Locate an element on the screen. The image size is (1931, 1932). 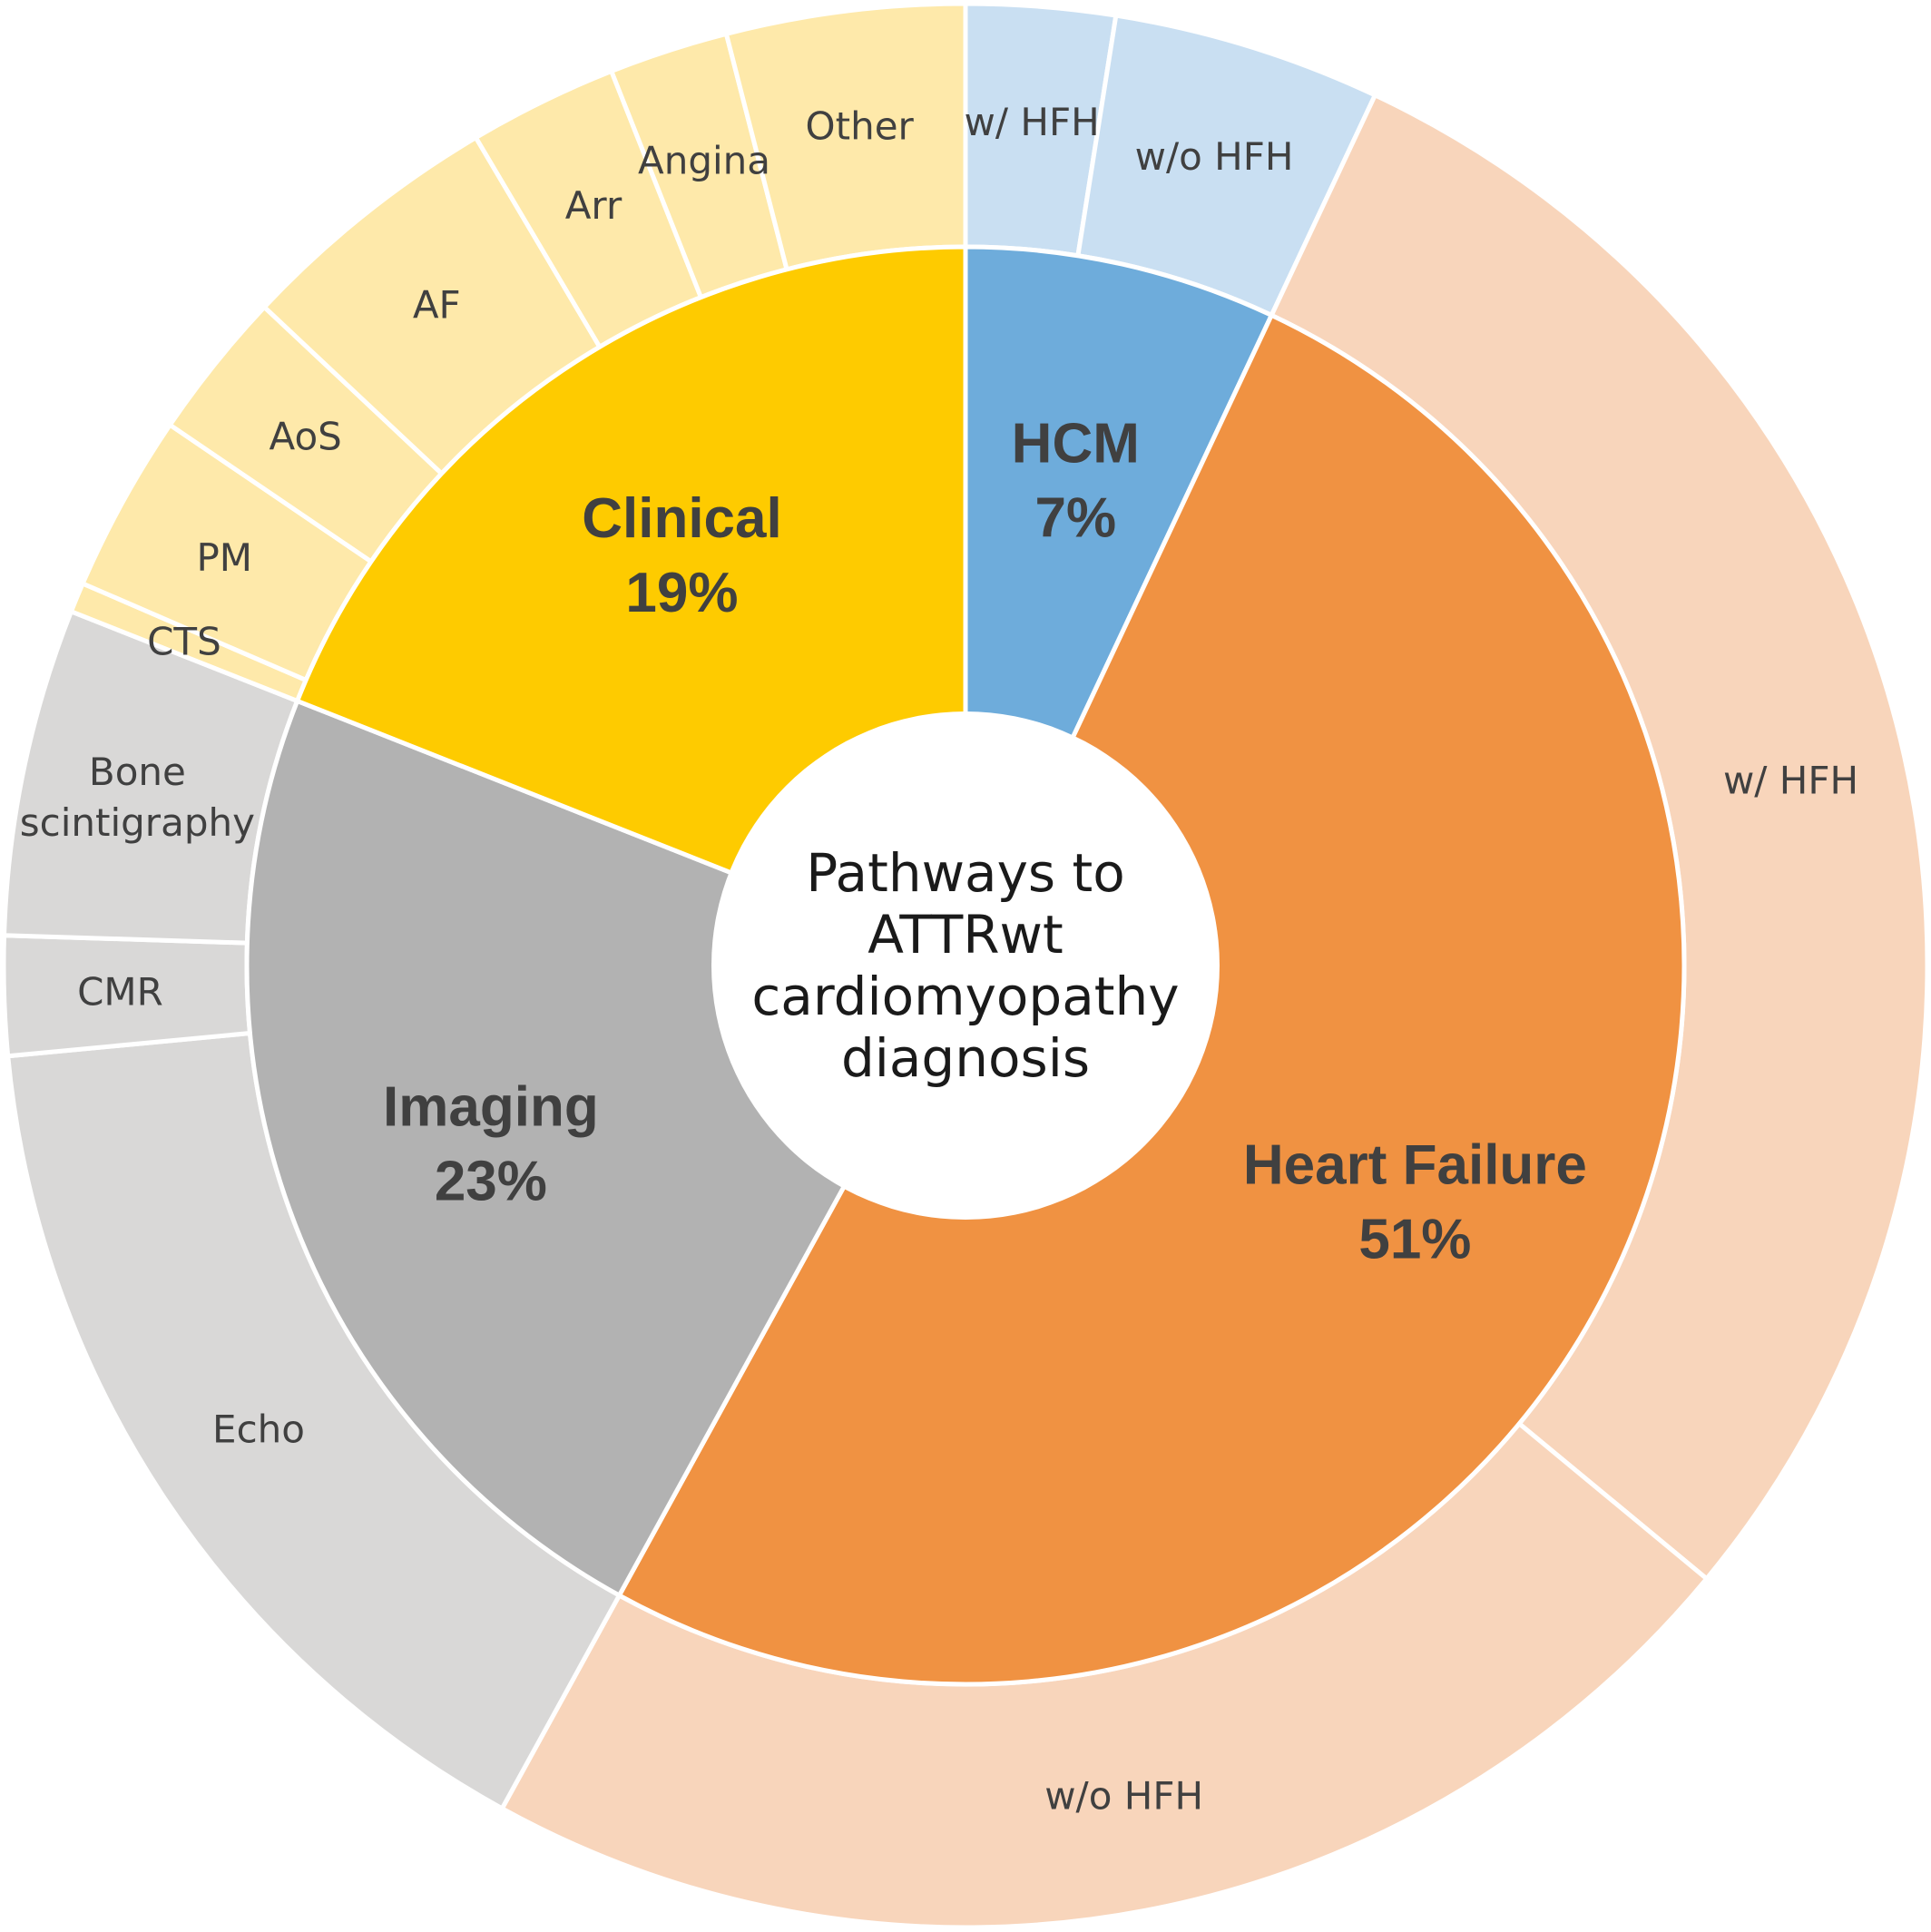
outer-label-clinical-other: Other is located at coordinates (860, 126).